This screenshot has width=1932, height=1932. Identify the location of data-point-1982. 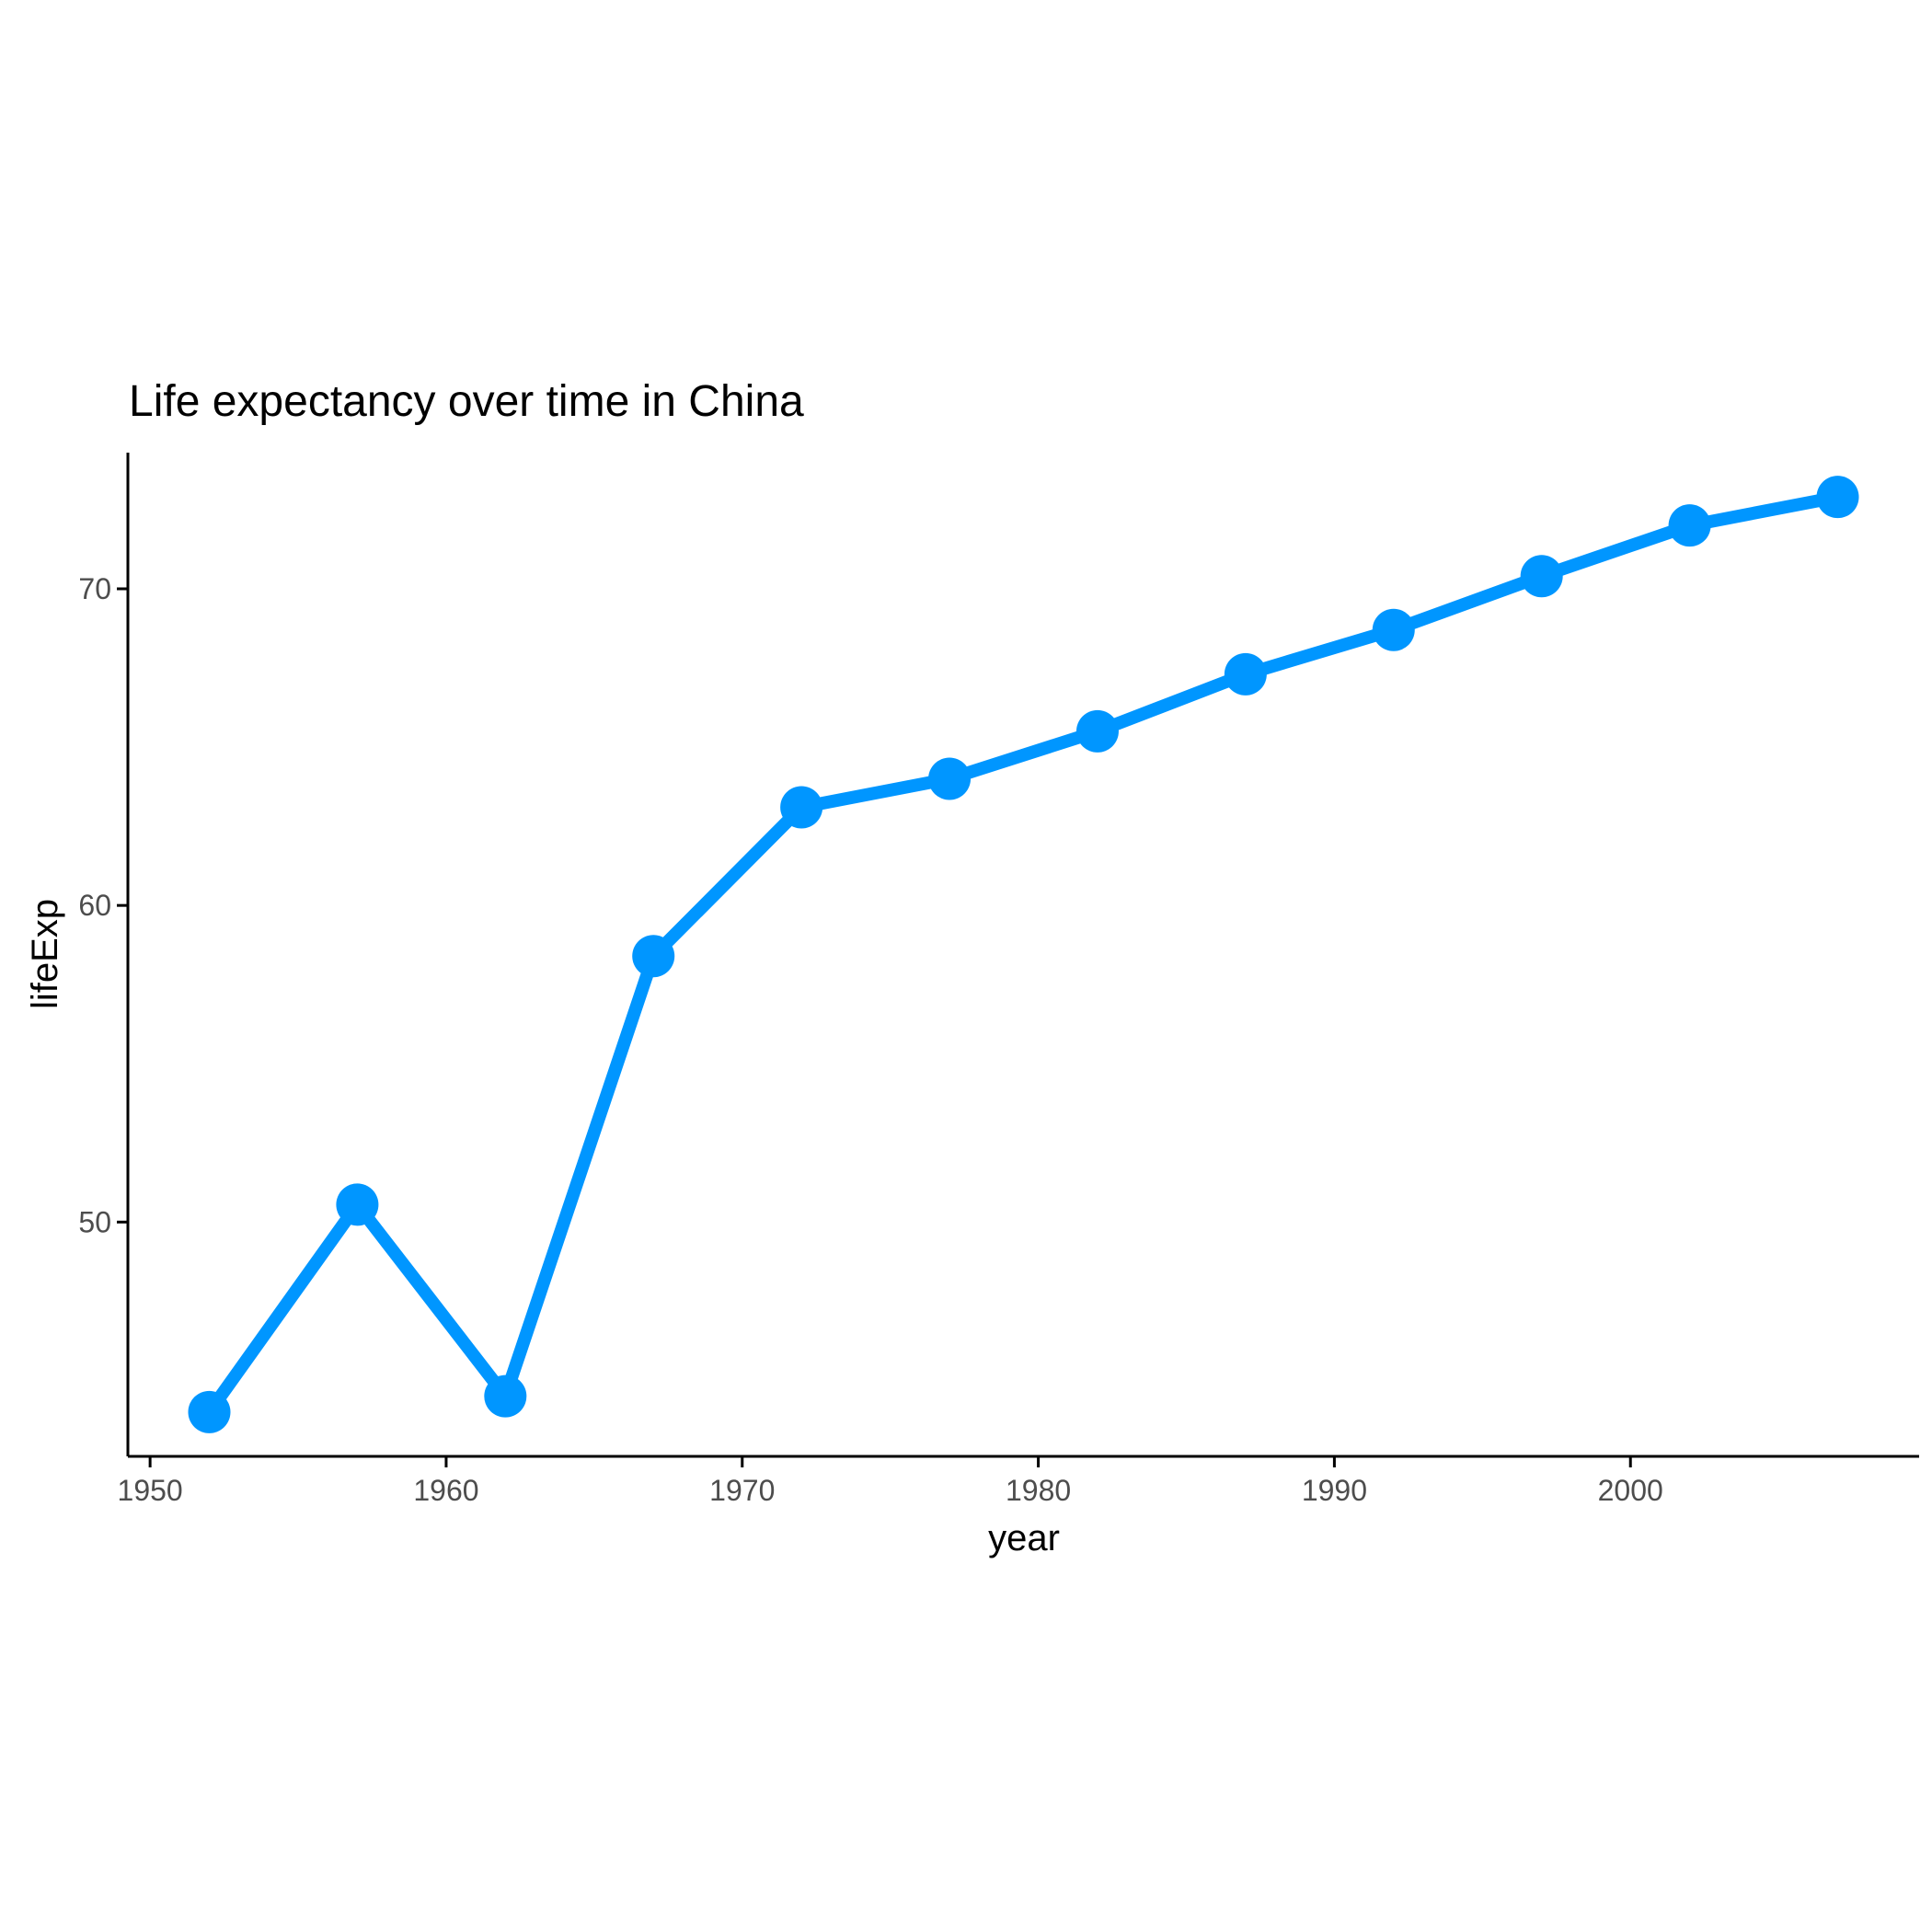
(1097, 731).